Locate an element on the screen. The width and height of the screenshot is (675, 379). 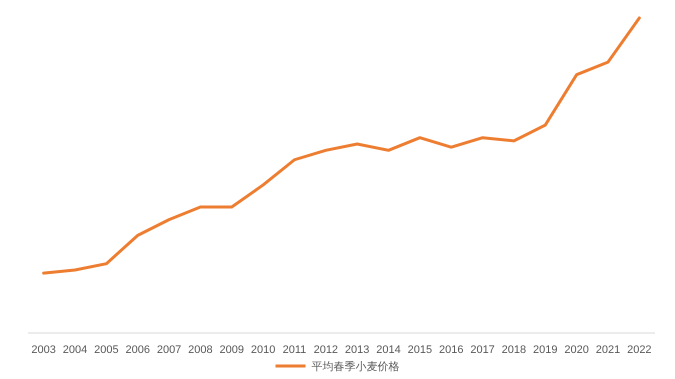
x-tick-label: 2011 is located at coordinates (294, 350).